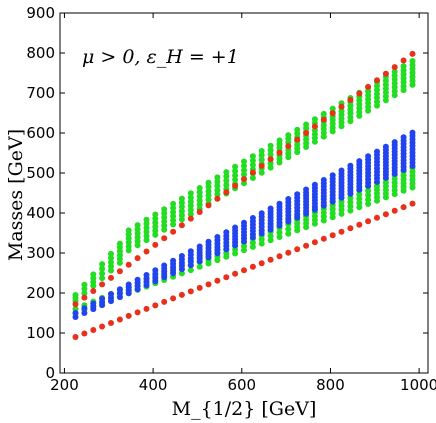  What do you see at coordinates (160, 57) in the screenshot?
I see `chart-annotation: μ > 0, ε_H = +1` at bounding box center [160, 57].